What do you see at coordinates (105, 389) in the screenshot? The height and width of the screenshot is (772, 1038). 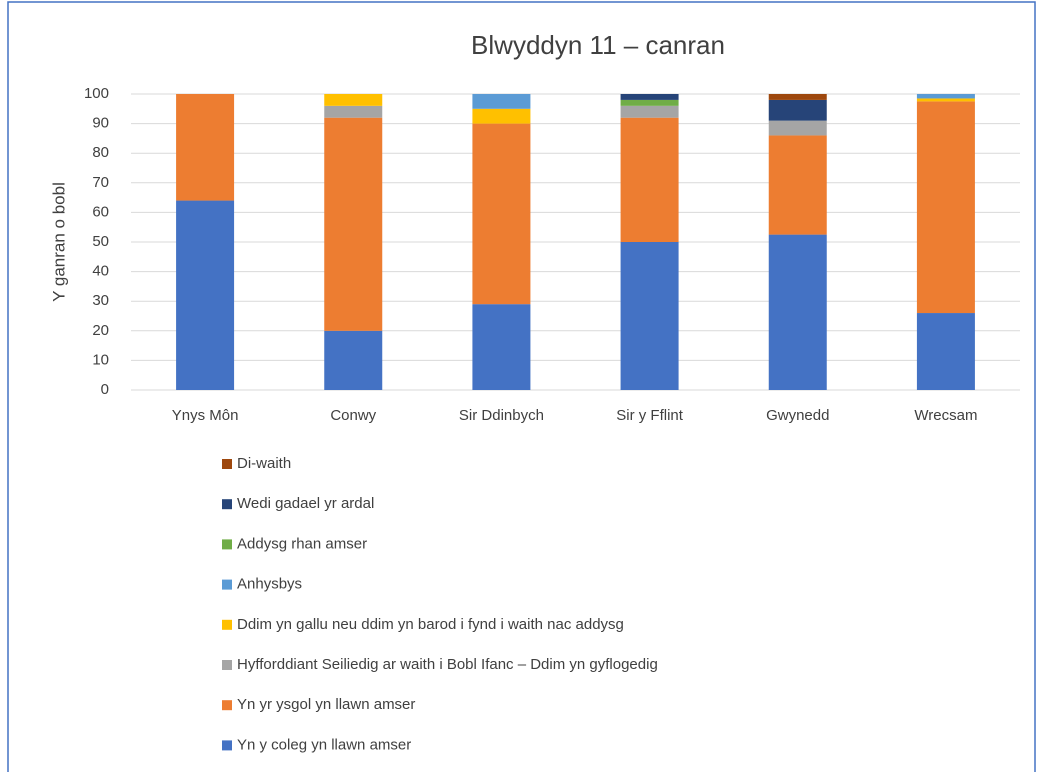 I see `y-tick-label: 0` at bounding box center [105, 389].